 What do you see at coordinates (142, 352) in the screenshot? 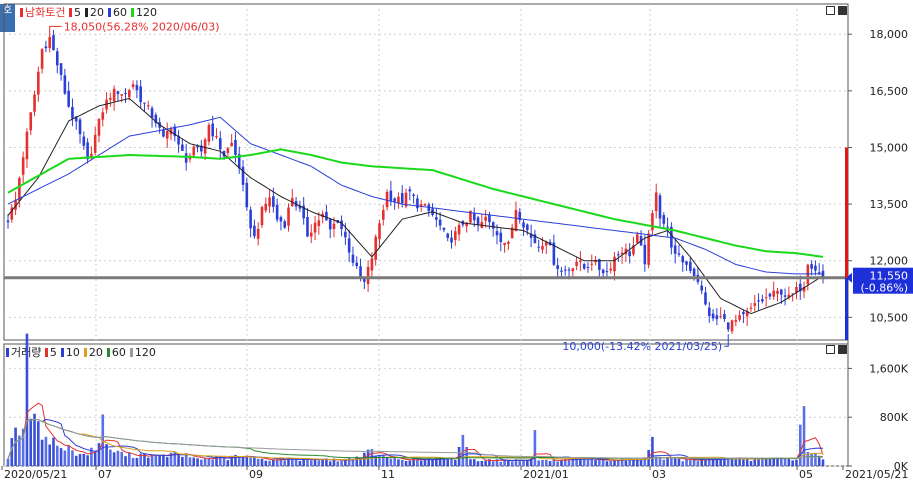
I see `volume-legend-item-120: 120` at bounding box center [142, 352].